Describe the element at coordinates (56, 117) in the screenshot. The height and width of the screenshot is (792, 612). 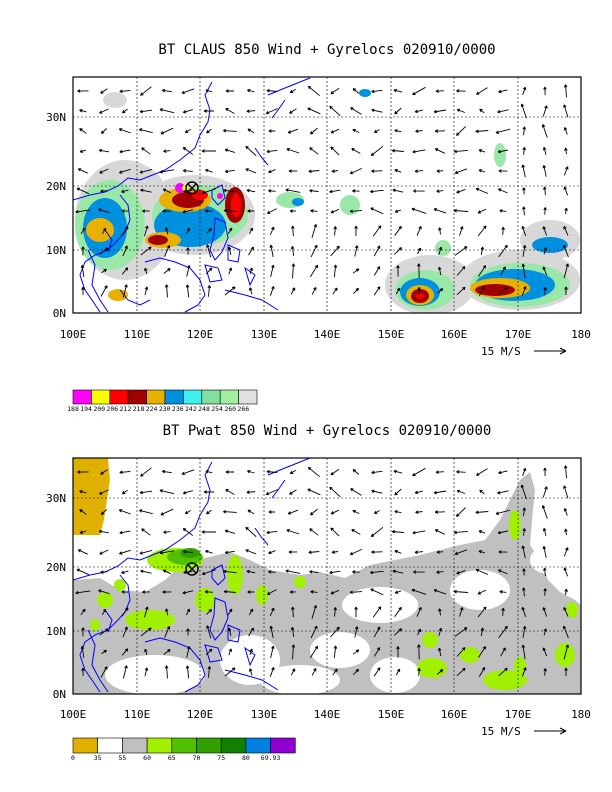
I see `svg-text: 30N` at that location.